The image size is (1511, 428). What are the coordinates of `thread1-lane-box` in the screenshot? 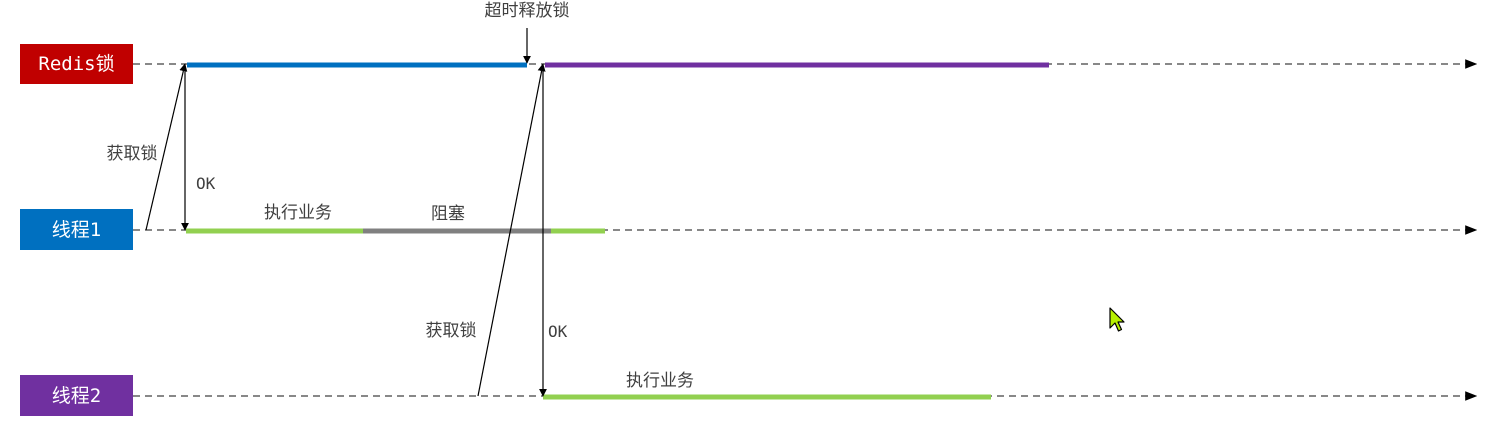 It's located at (76, 229).